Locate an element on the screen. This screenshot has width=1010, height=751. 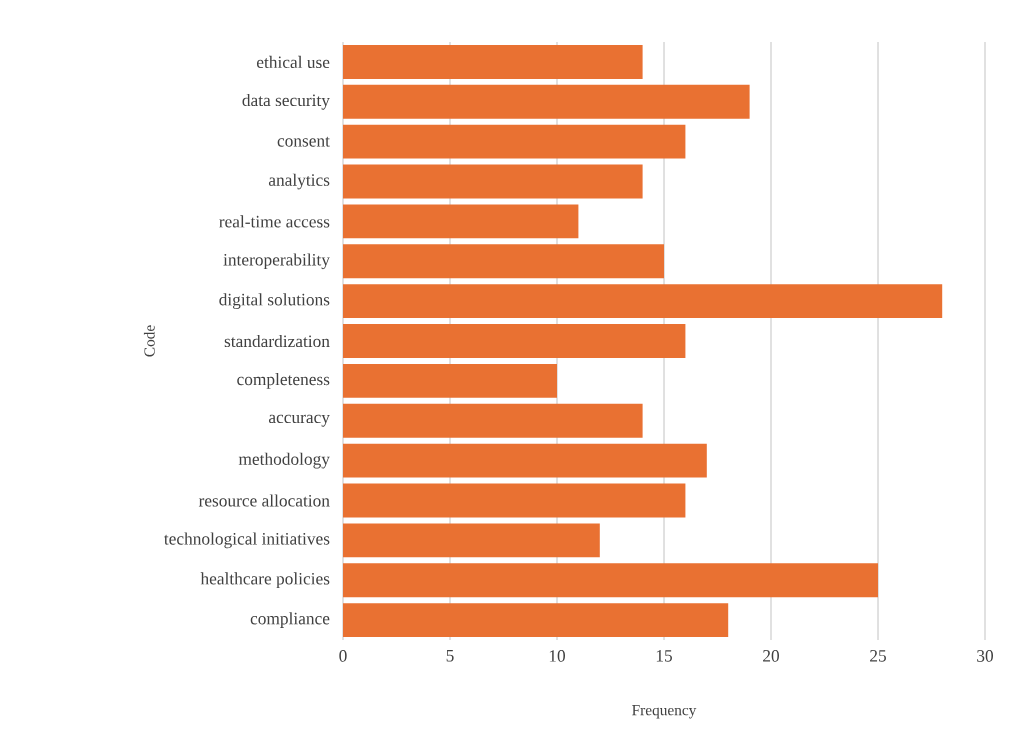
x-tick-label: 5 is located at coordinates (450, 656).